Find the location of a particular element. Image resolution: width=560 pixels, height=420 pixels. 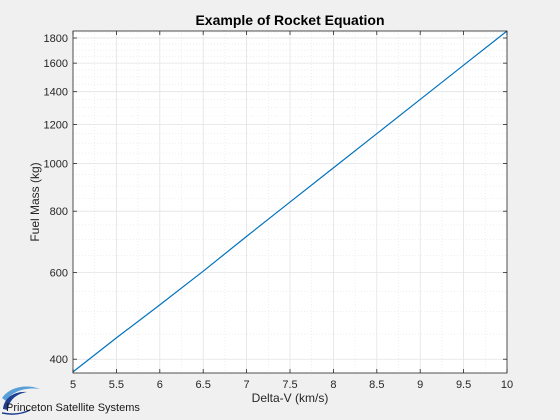

y-tick-label: 1800 is located at coordinates (56, 39).